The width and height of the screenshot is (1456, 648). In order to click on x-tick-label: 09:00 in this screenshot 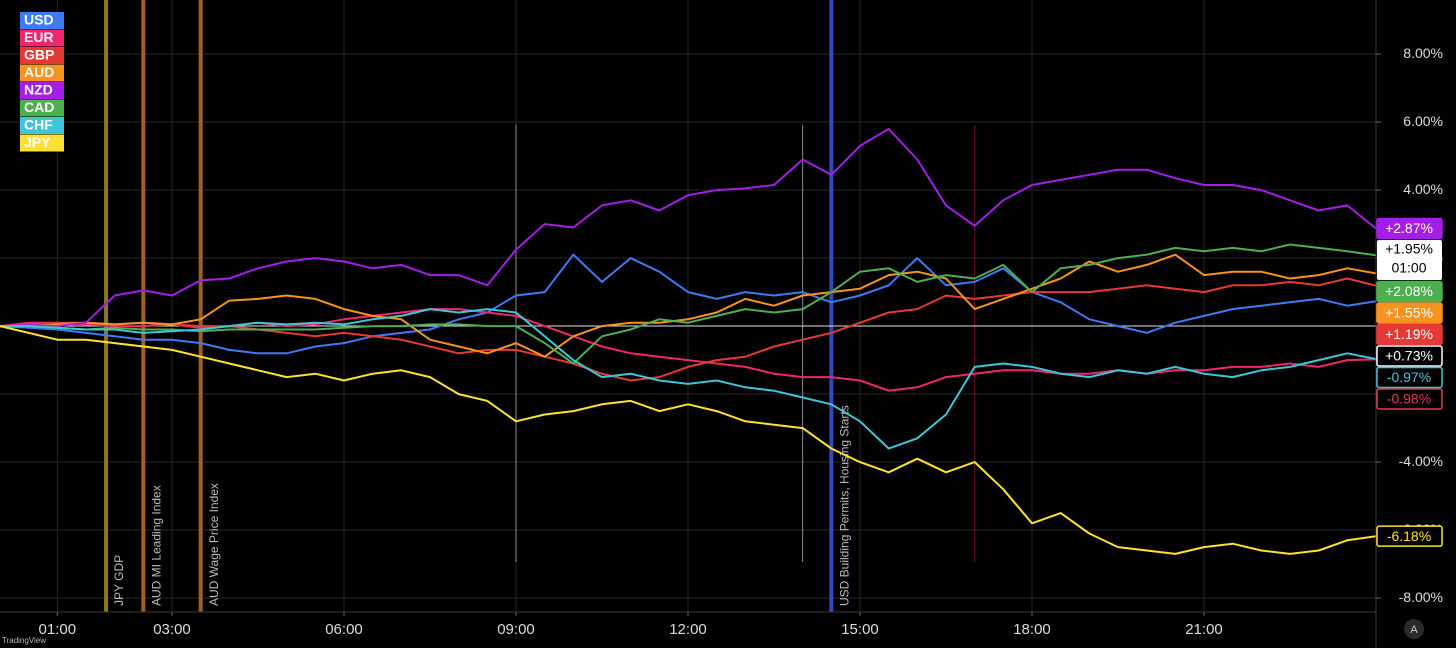, I will do `click(516, 629)`.